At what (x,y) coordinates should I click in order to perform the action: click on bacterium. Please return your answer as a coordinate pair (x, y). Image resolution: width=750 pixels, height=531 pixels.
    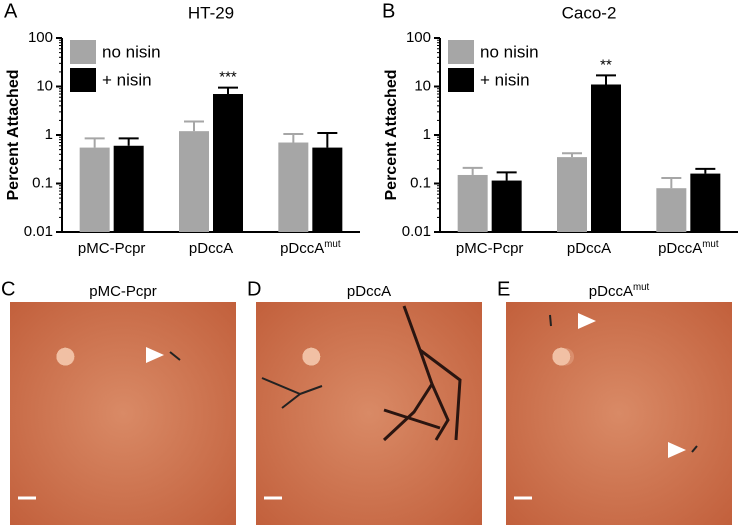
    Looking at the image, I should click on (694, 449).